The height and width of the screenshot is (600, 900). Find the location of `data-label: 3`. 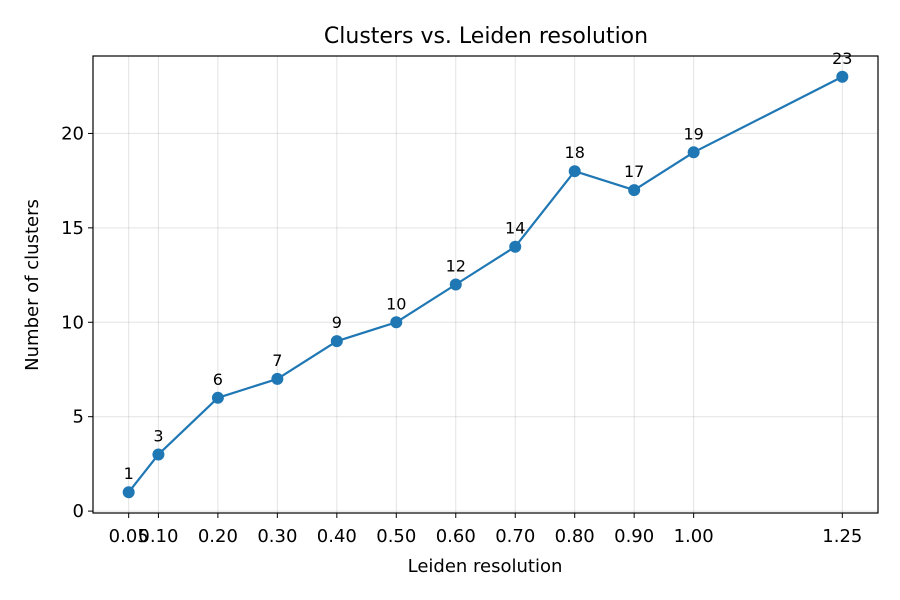

data-label: 3 is located at coordinates (158, 435).